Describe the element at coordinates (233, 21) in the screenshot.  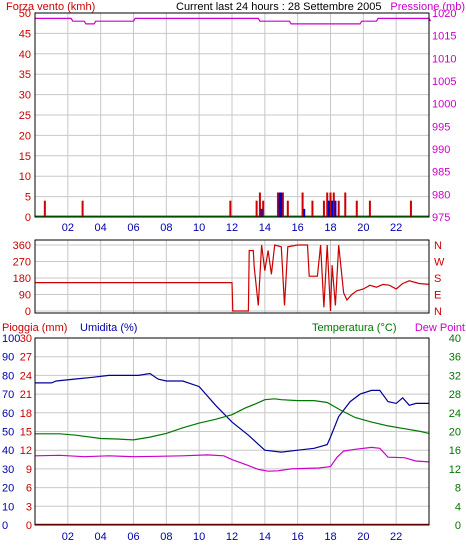
I see `pressure-line` at that location.